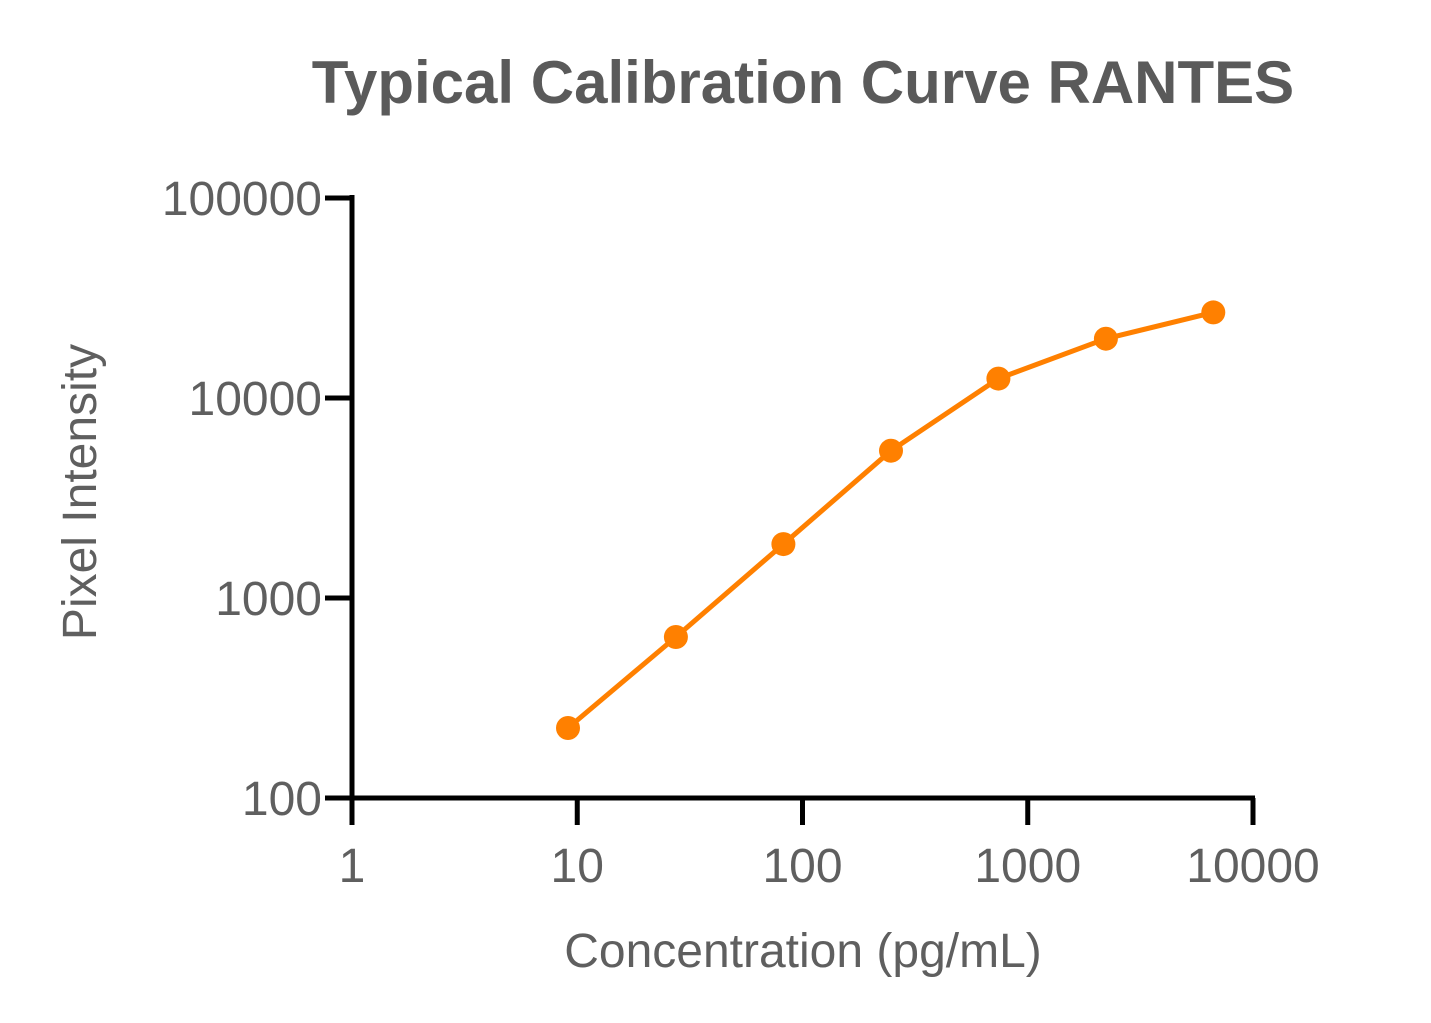 The height and width of the screenshot is (1023, 1431). What do you see at coordinates (1252, 866) in the screenshot?
I see `x-tick-label: 10000` at bounding box center [1252, 866].